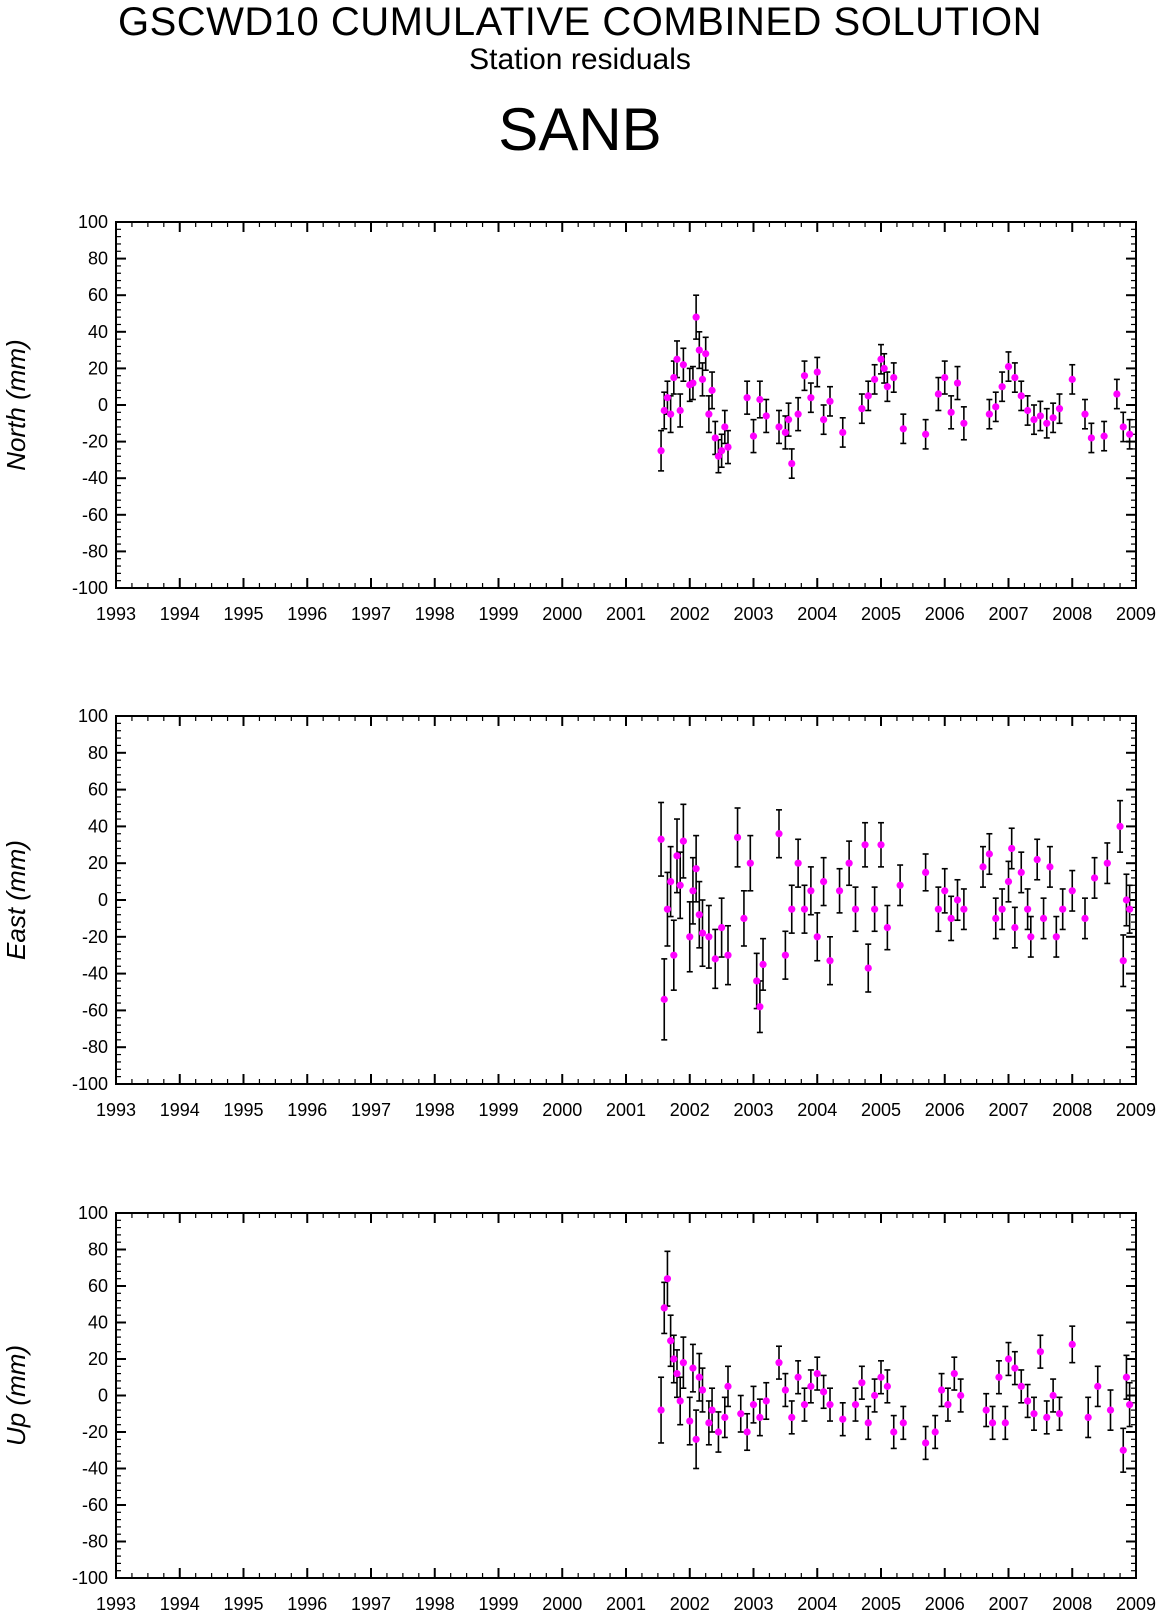 This screenshot has width=1160, height=1621. What do you see at coordinates (116, 614) in the screenshot?
I see `x-tick-label: 1993` at bounding box center [116, 614].